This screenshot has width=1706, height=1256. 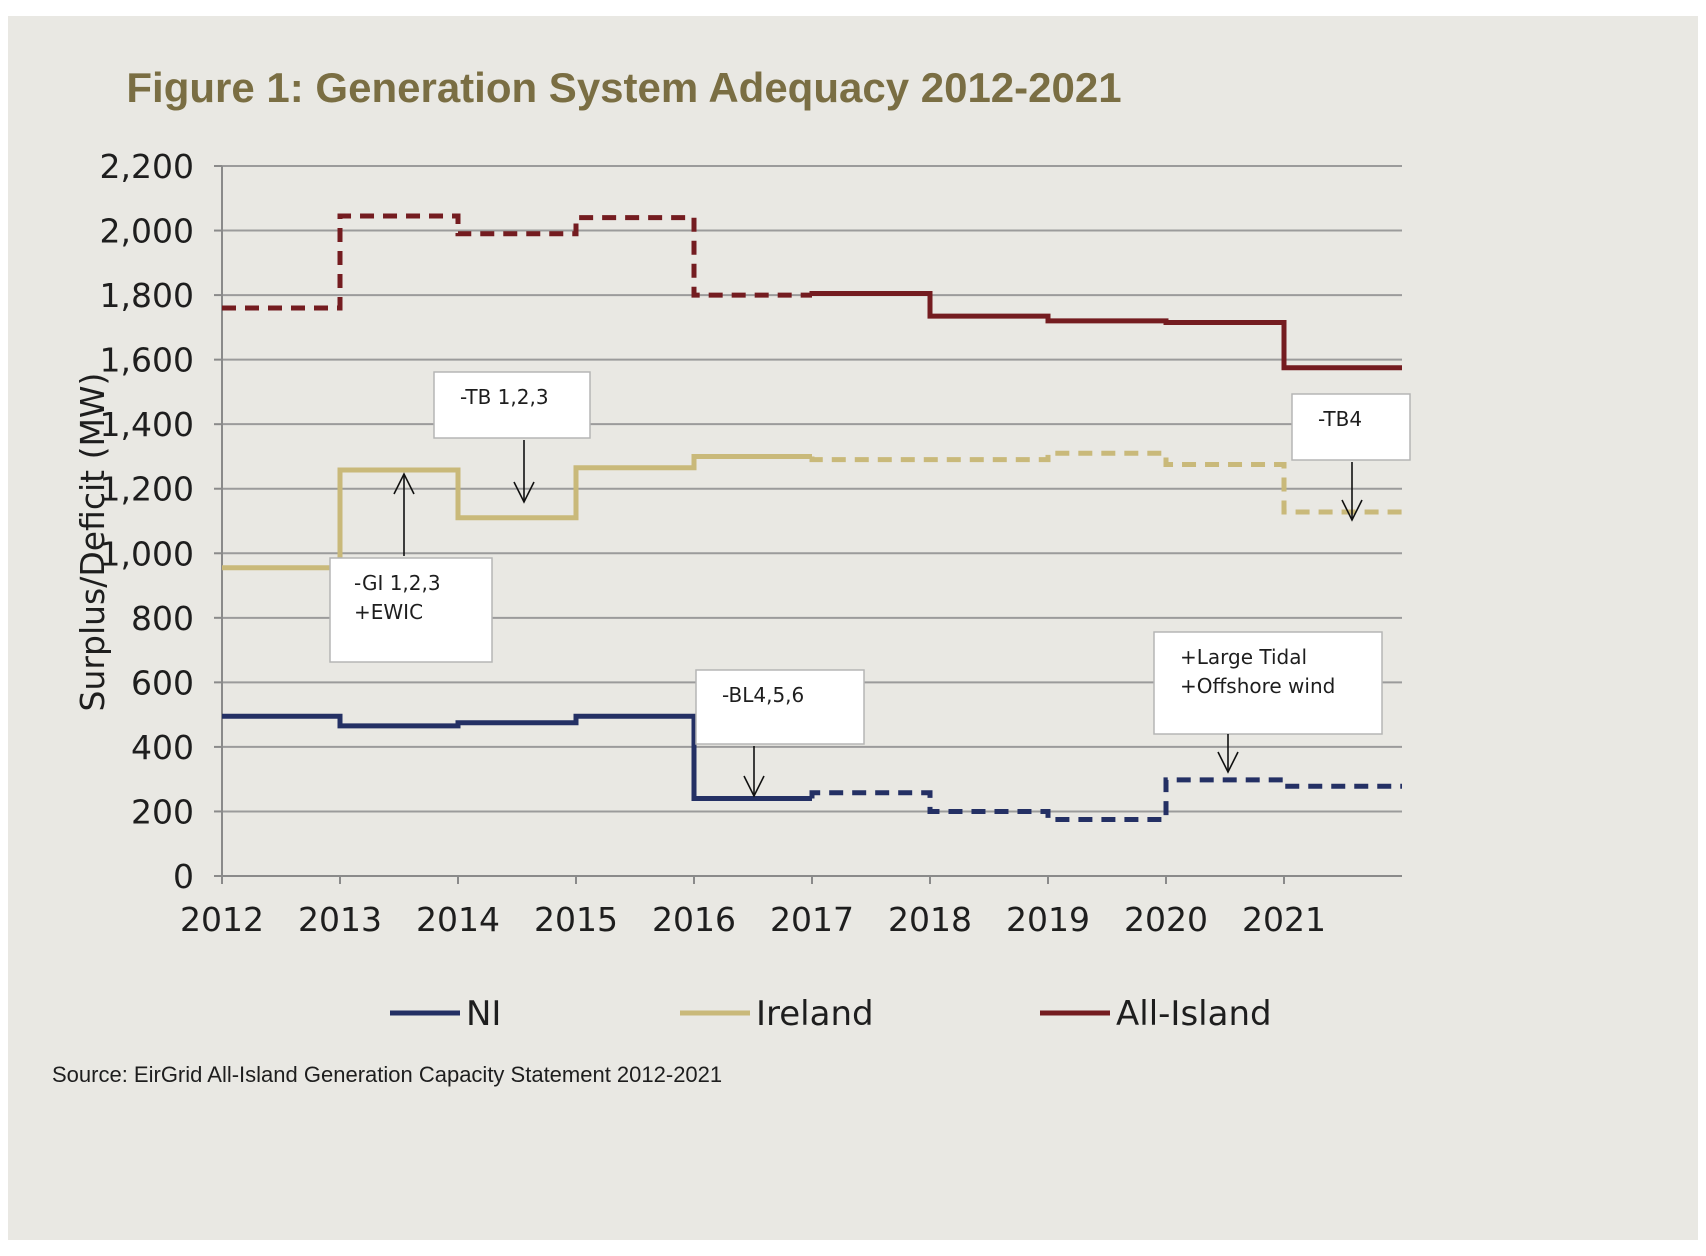 I want to click on y-tick-label: 1,800, so click(x=147, y=295).